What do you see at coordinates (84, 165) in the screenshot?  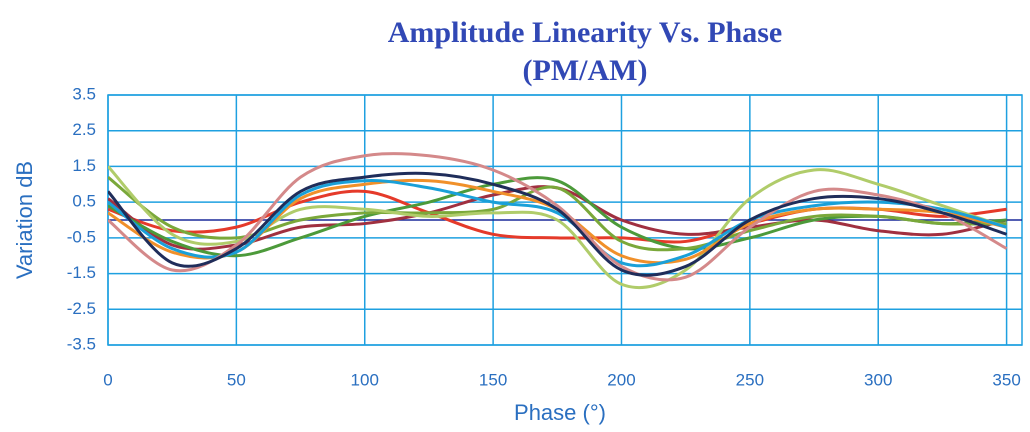 I see `y-tick-label: 1.5` at bounding box center [84, 165].